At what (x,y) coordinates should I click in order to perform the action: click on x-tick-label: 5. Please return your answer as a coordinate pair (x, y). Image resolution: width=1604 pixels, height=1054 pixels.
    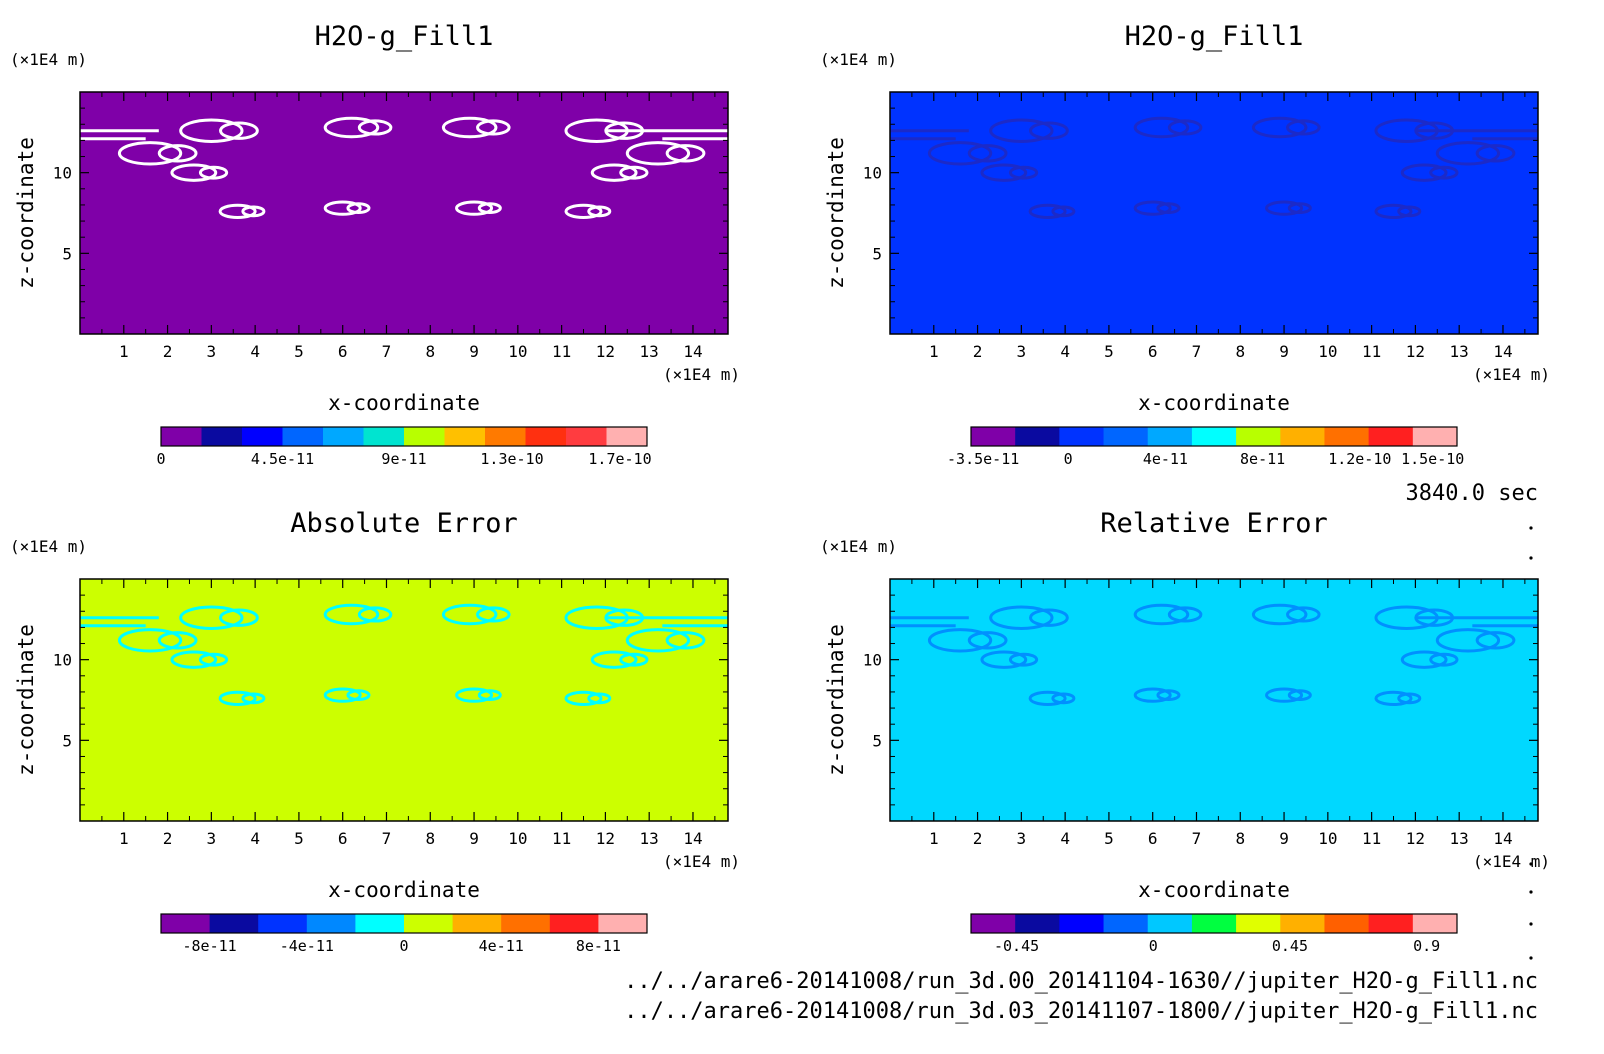
    Looking at the image, I should click on (299, 838).